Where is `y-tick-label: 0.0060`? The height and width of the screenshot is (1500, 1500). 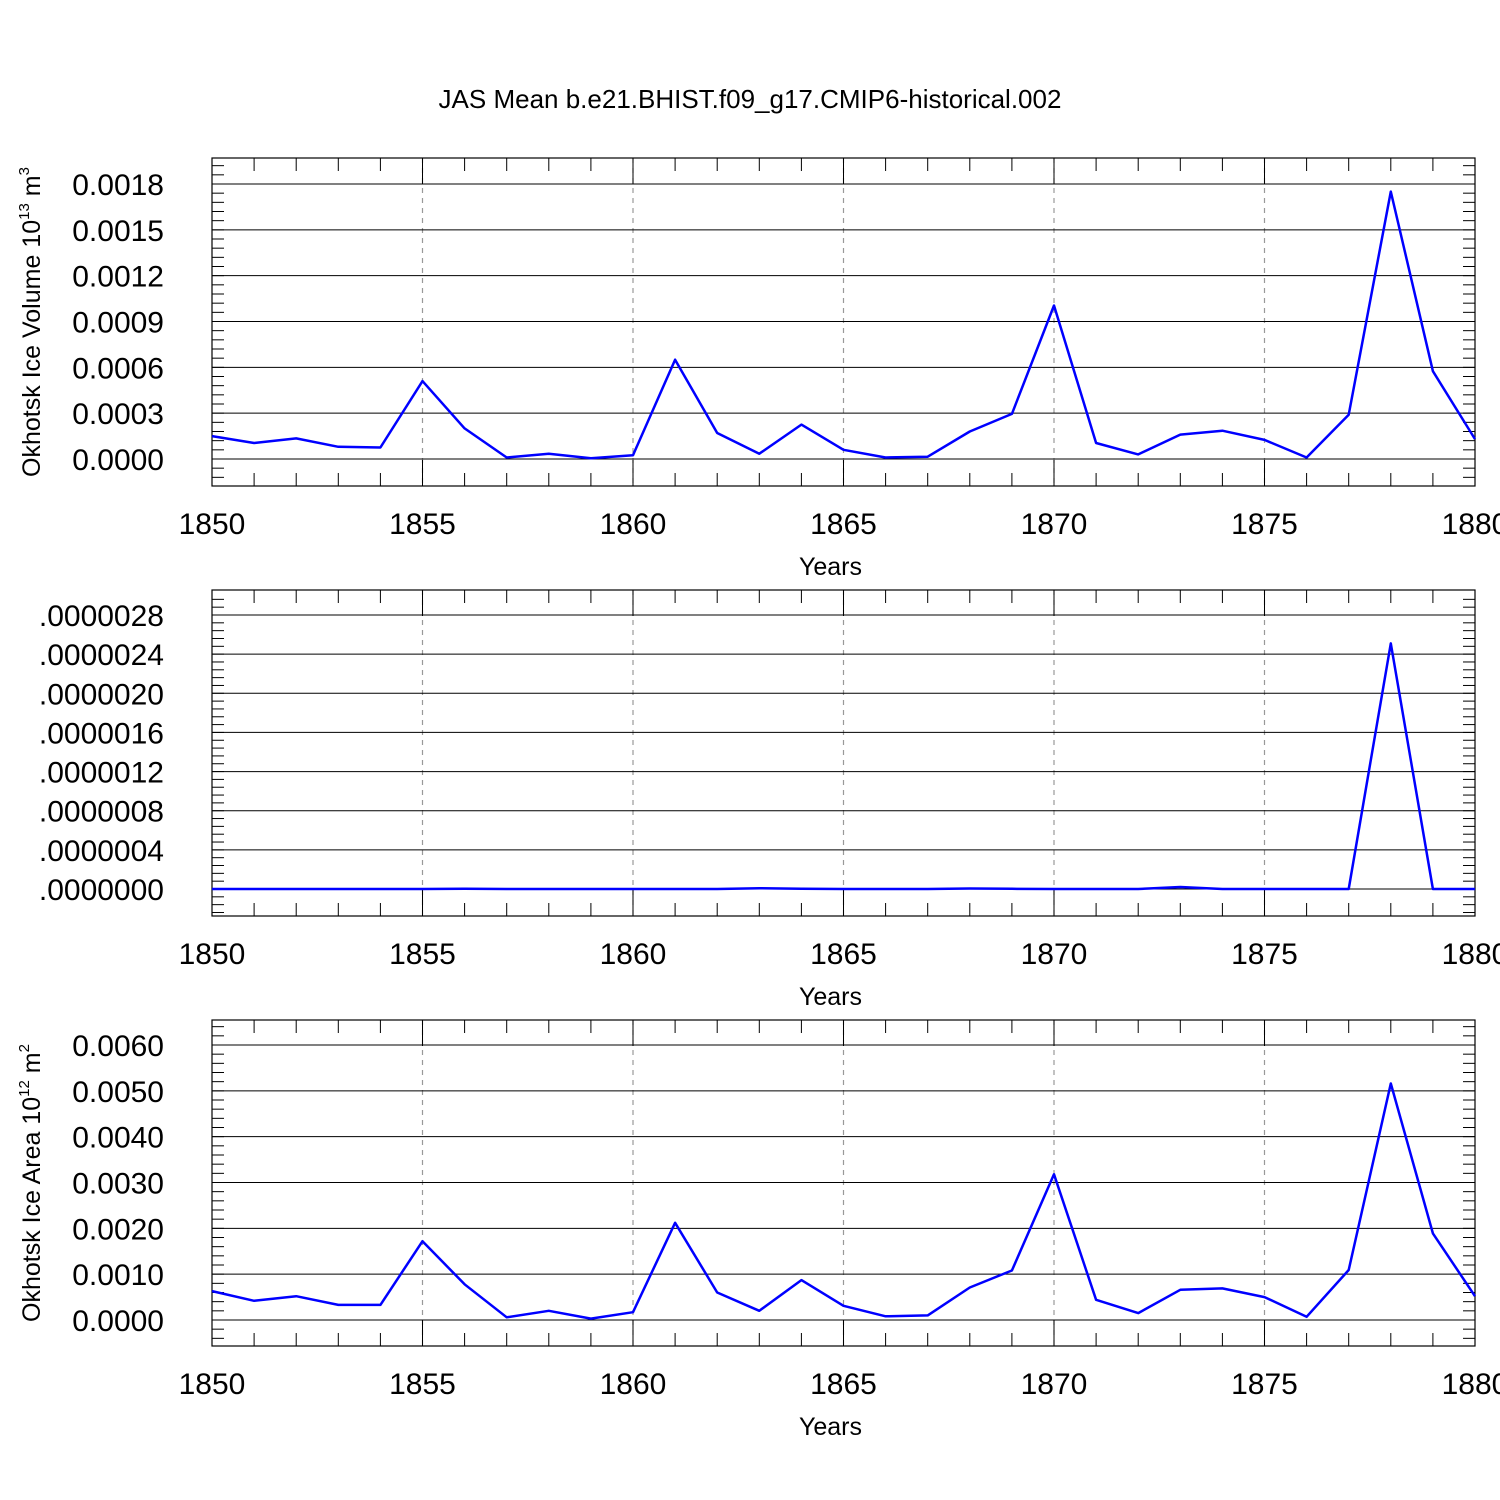
y-tick-label: 0.0060 is located at coordinates (118, 1046).